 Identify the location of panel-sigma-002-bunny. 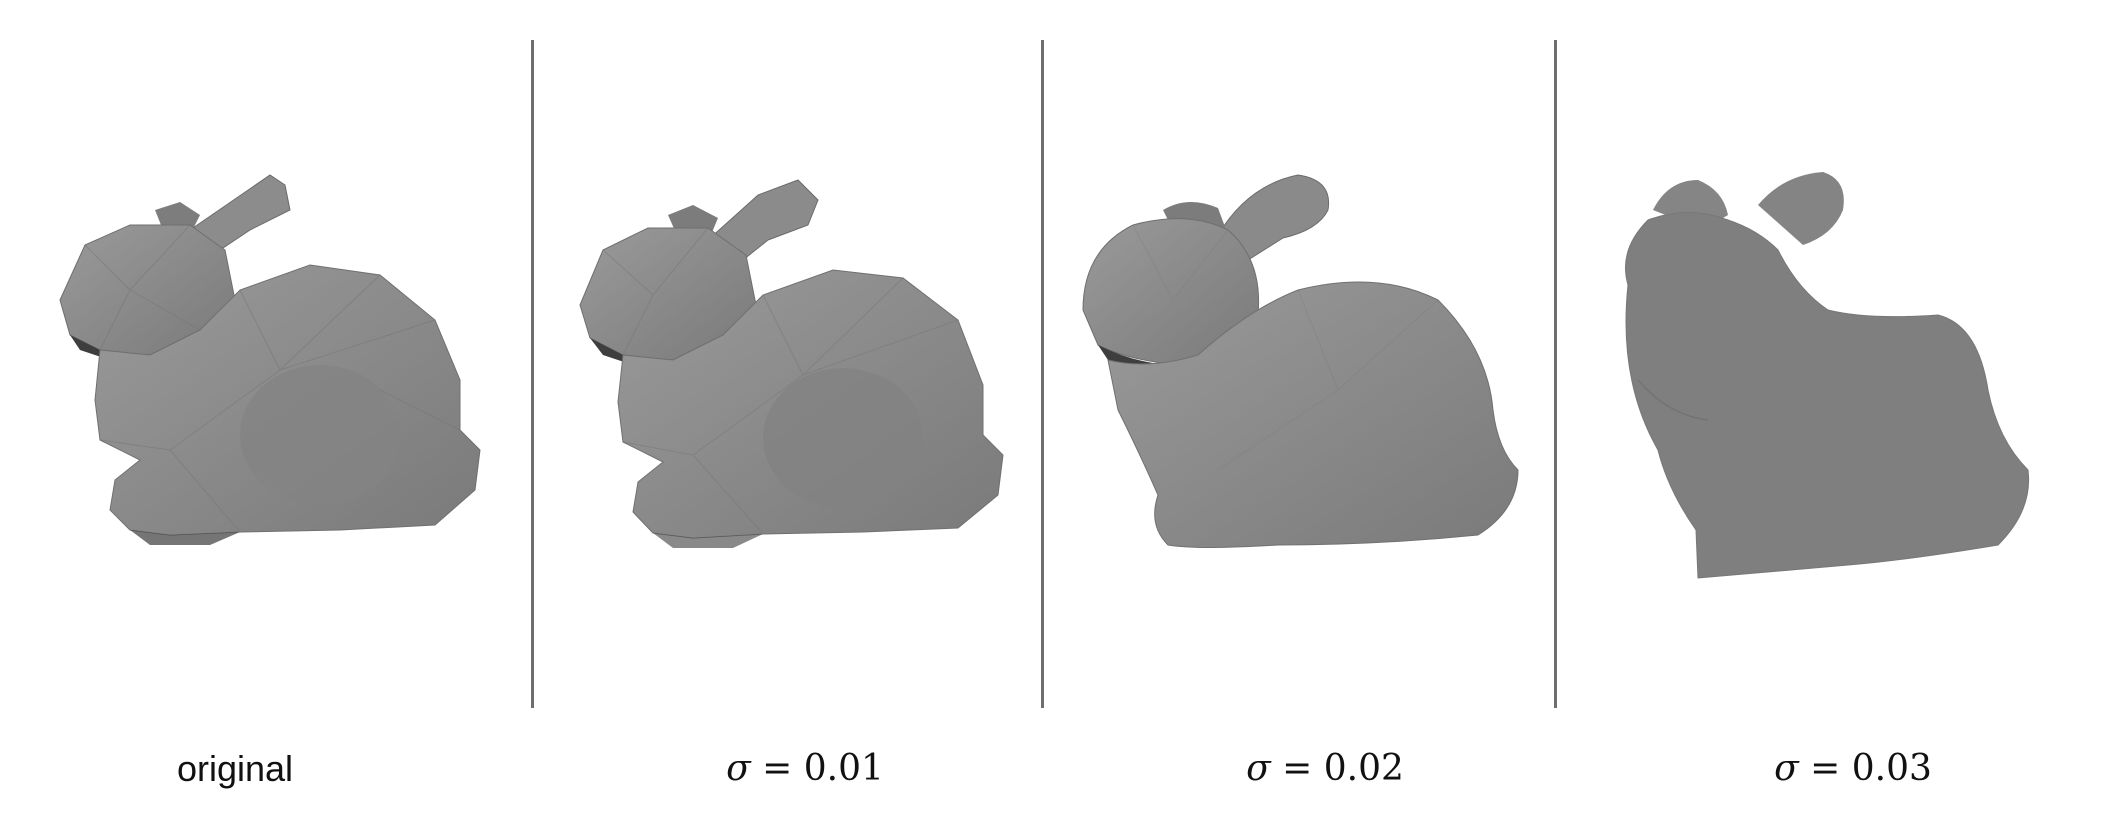
(1318, 380).